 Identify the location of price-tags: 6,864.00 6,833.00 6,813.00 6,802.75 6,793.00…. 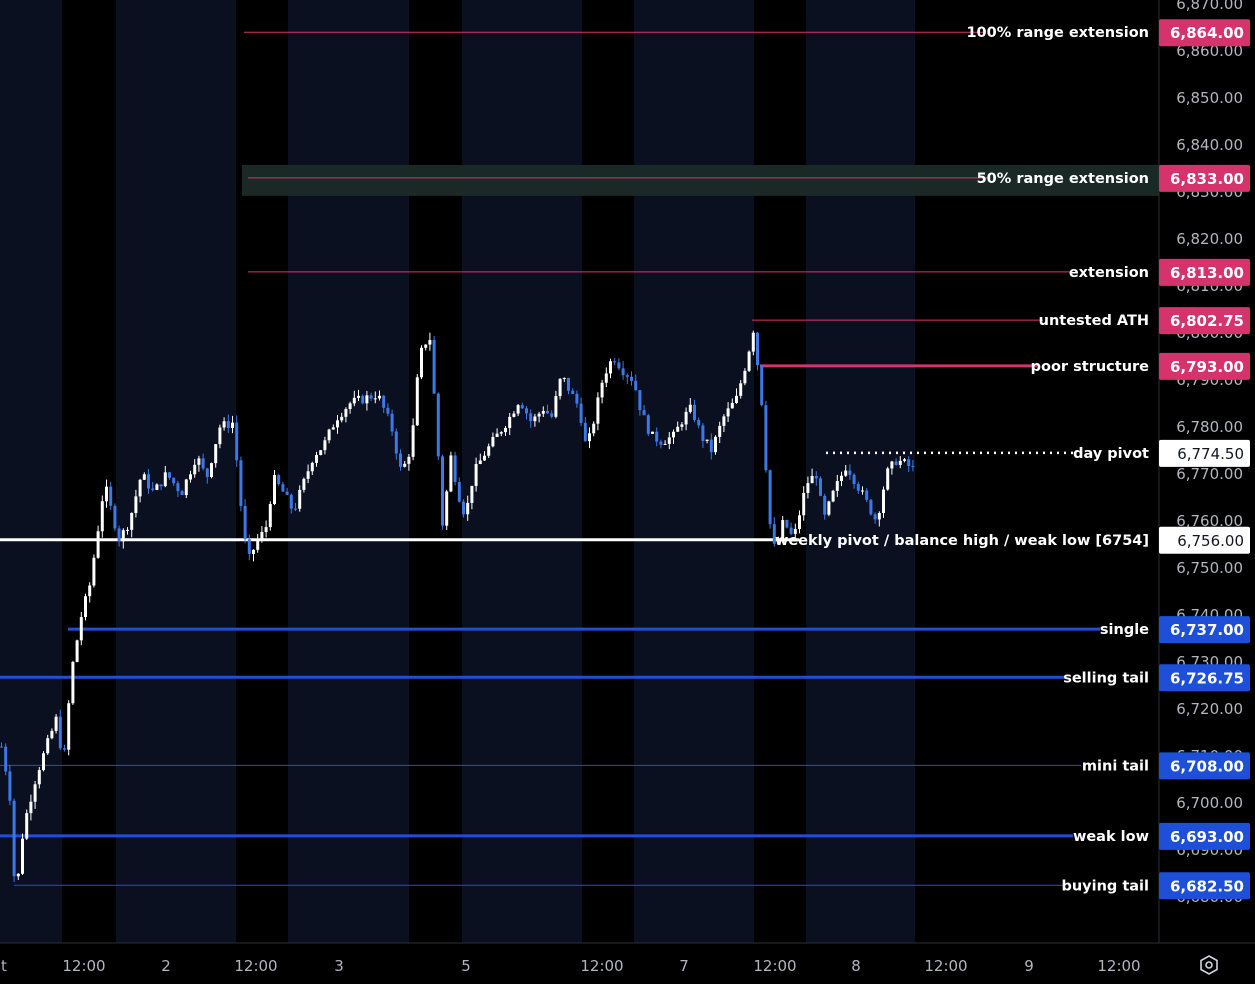
(1204, 459).